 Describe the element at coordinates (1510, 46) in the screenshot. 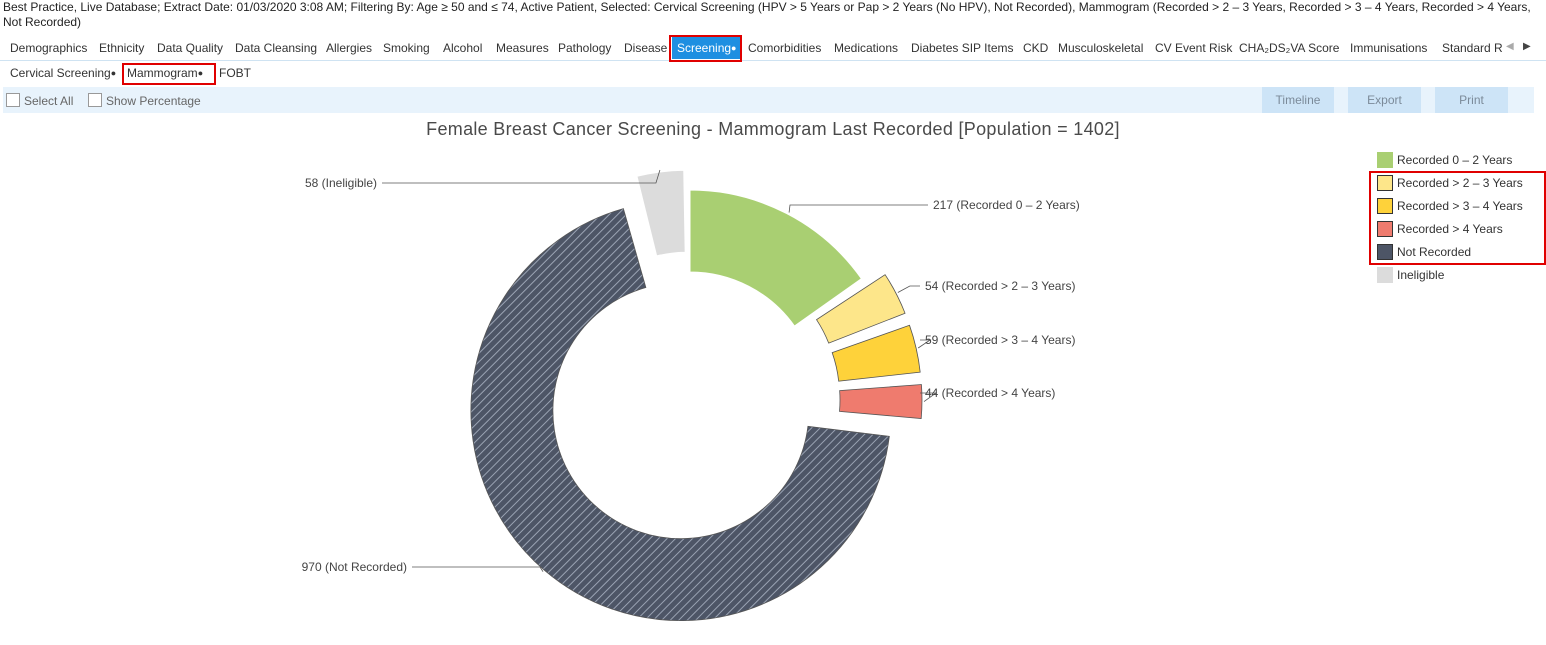

I see `tab-scroll-left-icon: ◀` at that location.